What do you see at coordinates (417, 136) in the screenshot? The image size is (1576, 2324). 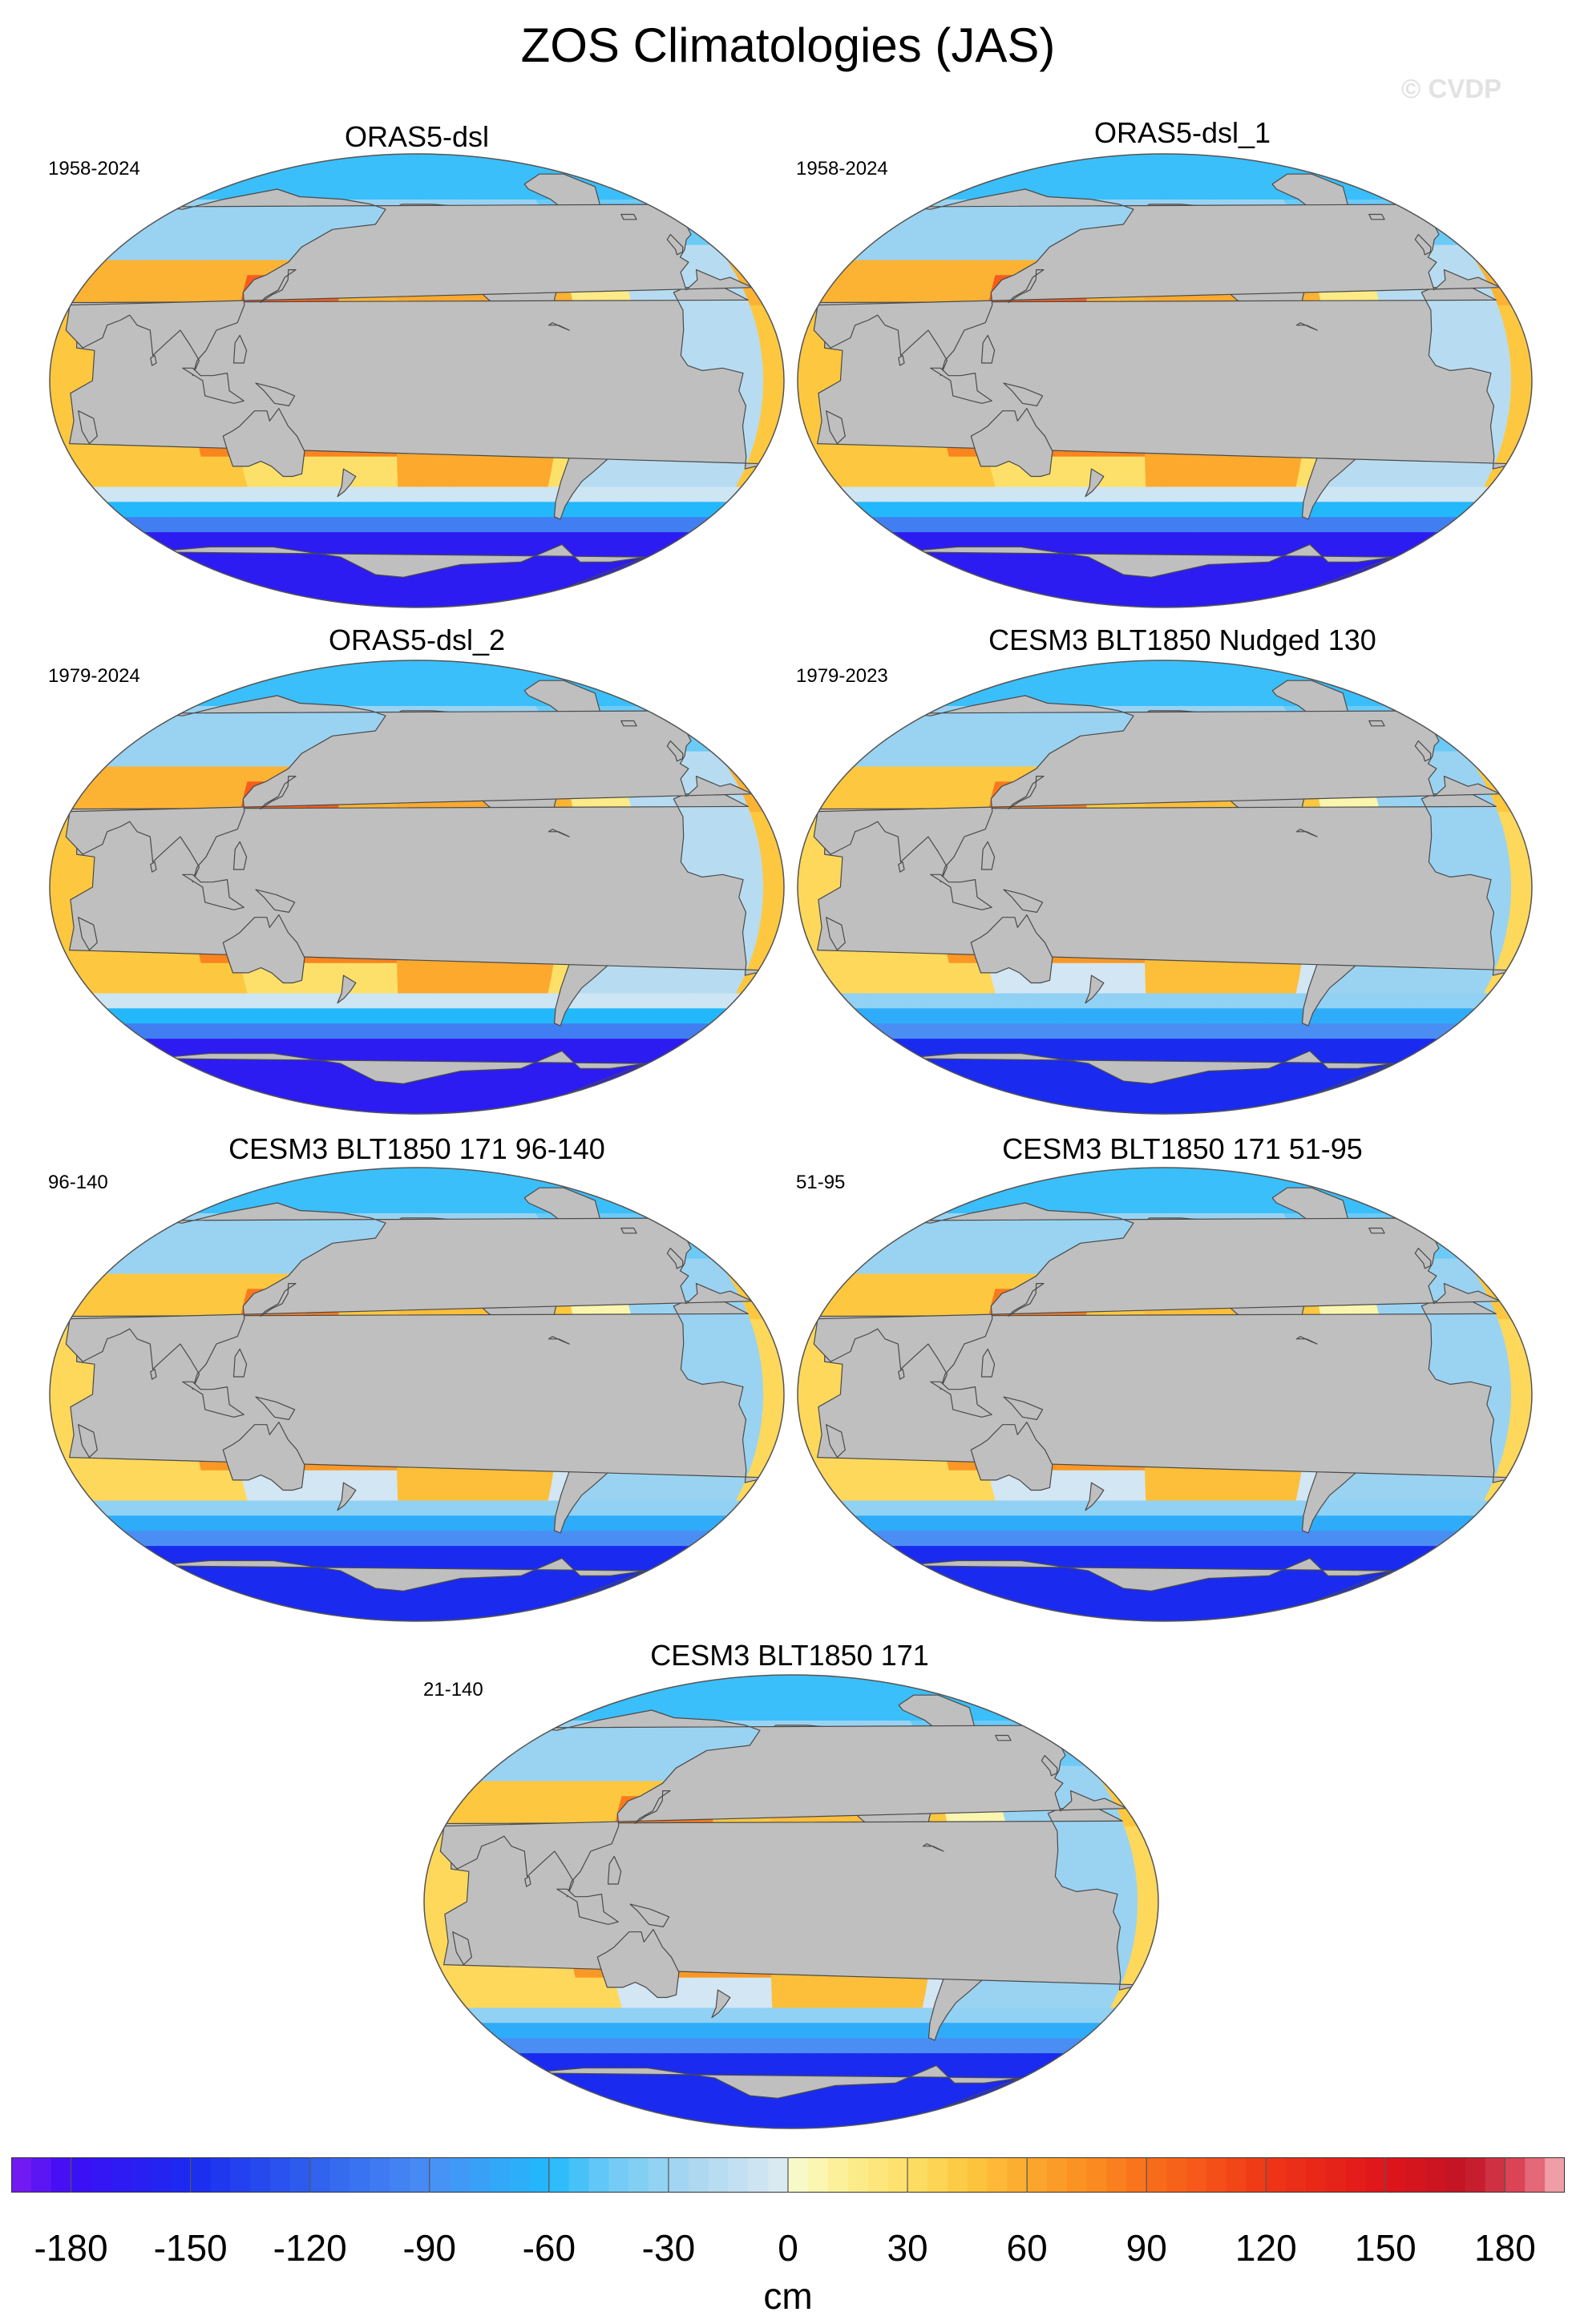 I see `panel-title-oras5-dsl: ORAS5-dsl` at bounding box center [417, 136].